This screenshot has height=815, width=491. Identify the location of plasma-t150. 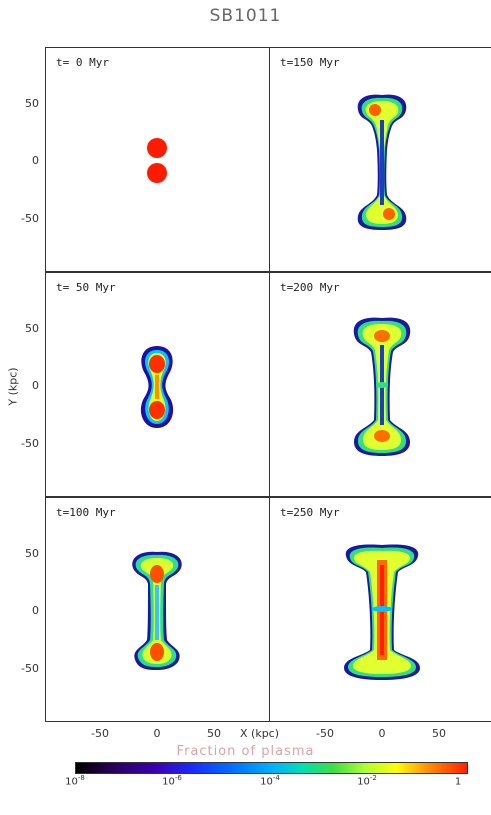
(382, 162).